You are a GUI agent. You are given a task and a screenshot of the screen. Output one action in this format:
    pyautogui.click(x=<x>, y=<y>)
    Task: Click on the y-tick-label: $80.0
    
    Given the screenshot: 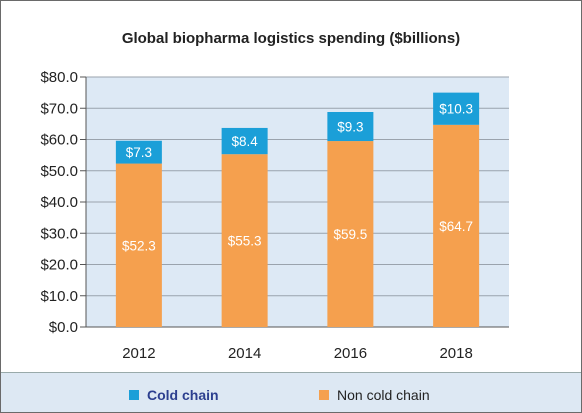 What is the action you would take?
    pyautogui.click(x=59, y=77)
    